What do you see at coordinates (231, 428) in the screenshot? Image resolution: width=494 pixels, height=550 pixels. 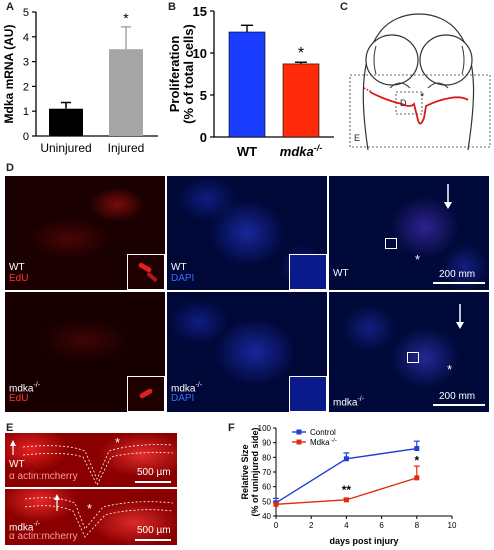 I see `panel-letter-f: F` at bounding box center [231, 428].